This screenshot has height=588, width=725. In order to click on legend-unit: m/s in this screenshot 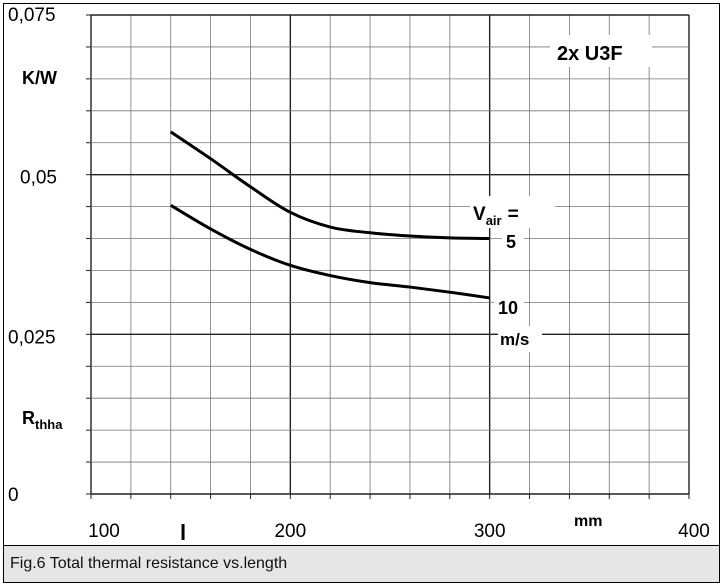, I will do `click(514, 339)`.